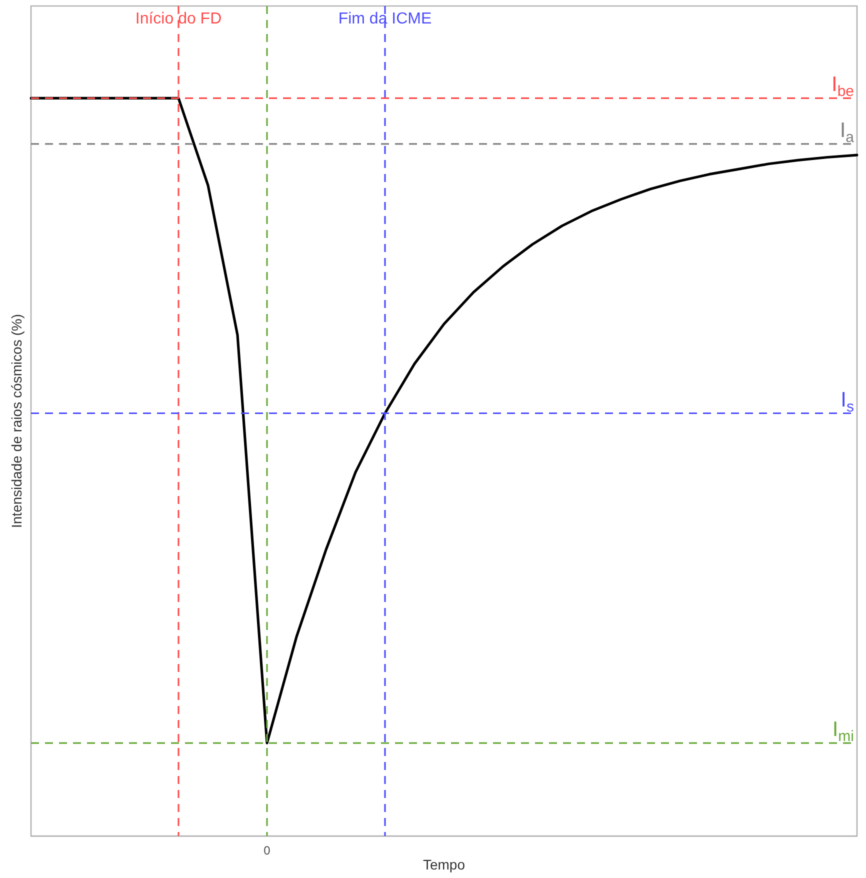  I want to click on x-axis-title: Tempo, so click(444, 864).